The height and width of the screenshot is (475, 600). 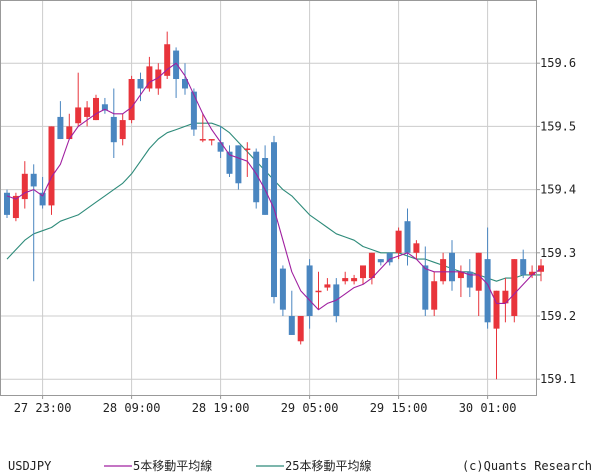 What do you see at coordinates (399, 408) in the screenshot?
I see `x-tick-label: 29 15:00` at bounding box center [399, 408].